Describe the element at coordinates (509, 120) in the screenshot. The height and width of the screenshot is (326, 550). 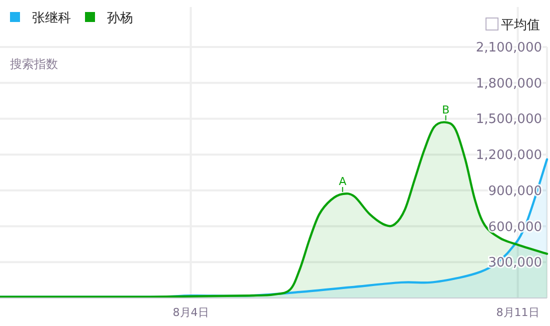
I see `y-tick-label: 1,500,000` at that location.